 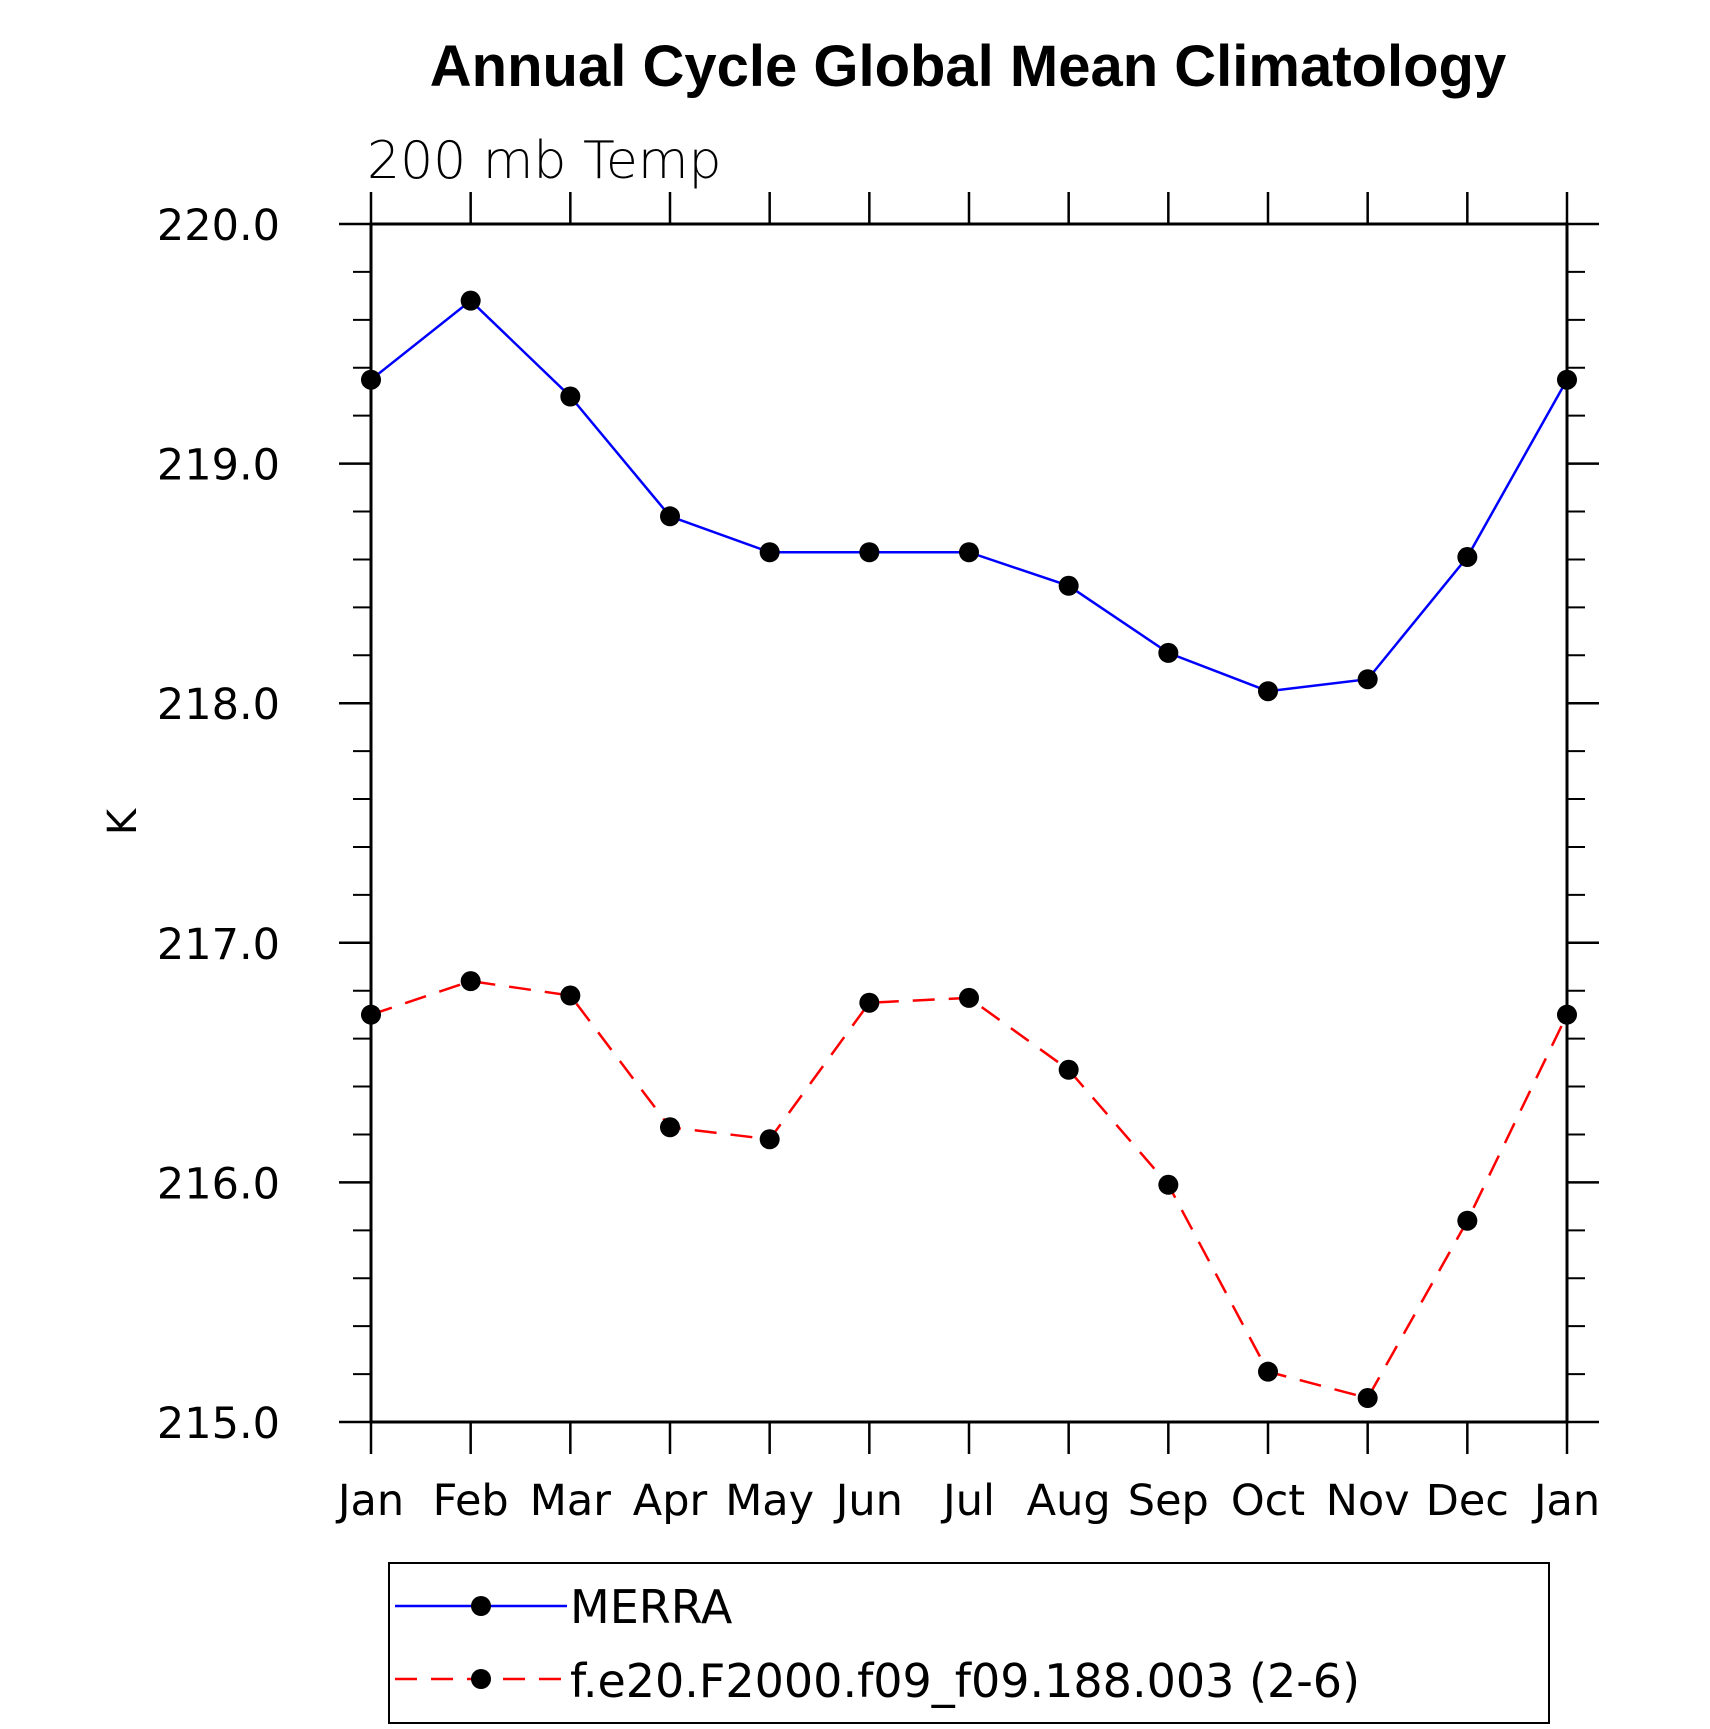 I want to click on legend-box, so click(x=969, y=1643).